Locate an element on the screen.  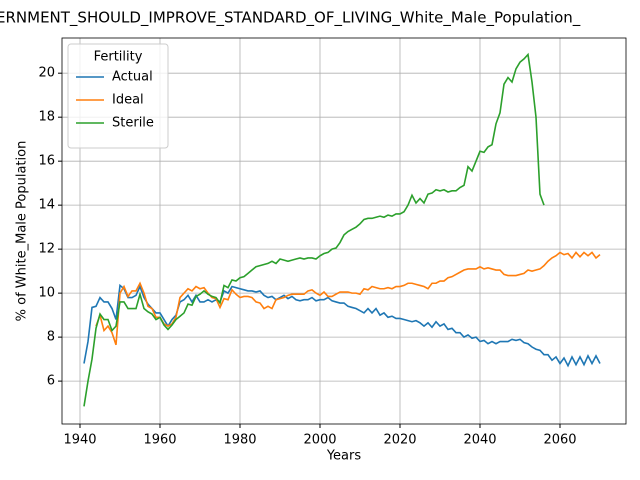
legend-label: Ideal is located at coordinates (128, 100).